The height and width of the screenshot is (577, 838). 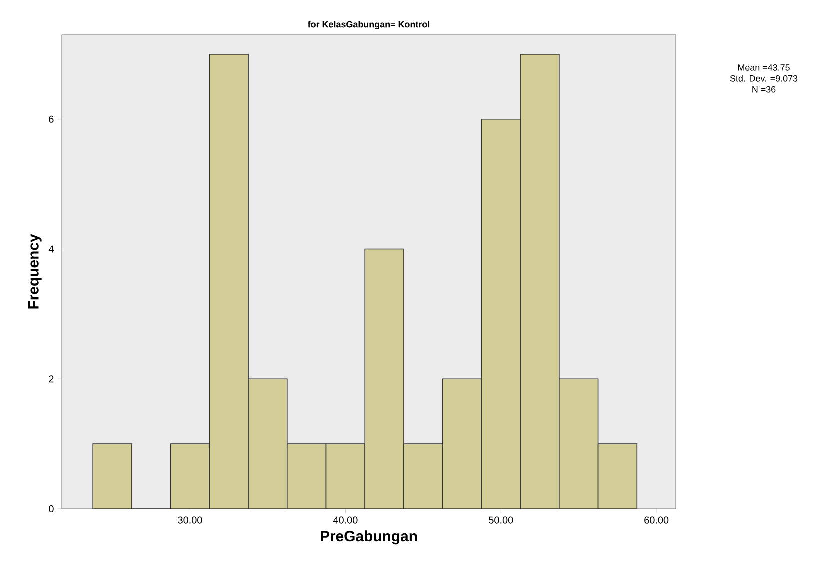 I want to click on y-tick-label: 6, so click(x=51, y=119).